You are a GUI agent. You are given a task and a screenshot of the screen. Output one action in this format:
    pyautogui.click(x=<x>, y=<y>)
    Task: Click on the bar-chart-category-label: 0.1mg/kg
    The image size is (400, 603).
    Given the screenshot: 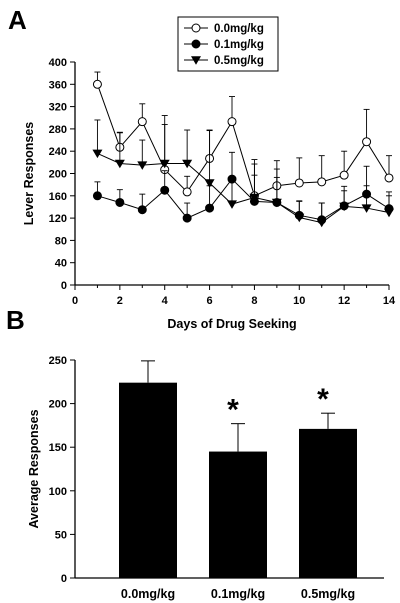 What is the action you would take?
    pyautogui.click(x=238, y=594)
    